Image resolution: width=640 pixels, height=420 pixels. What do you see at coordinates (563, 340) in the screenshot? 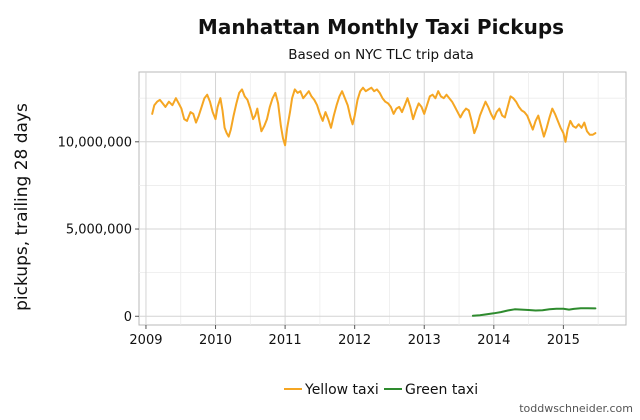
I see `x-tick-label: 2015` at bounding box center [563, 340].